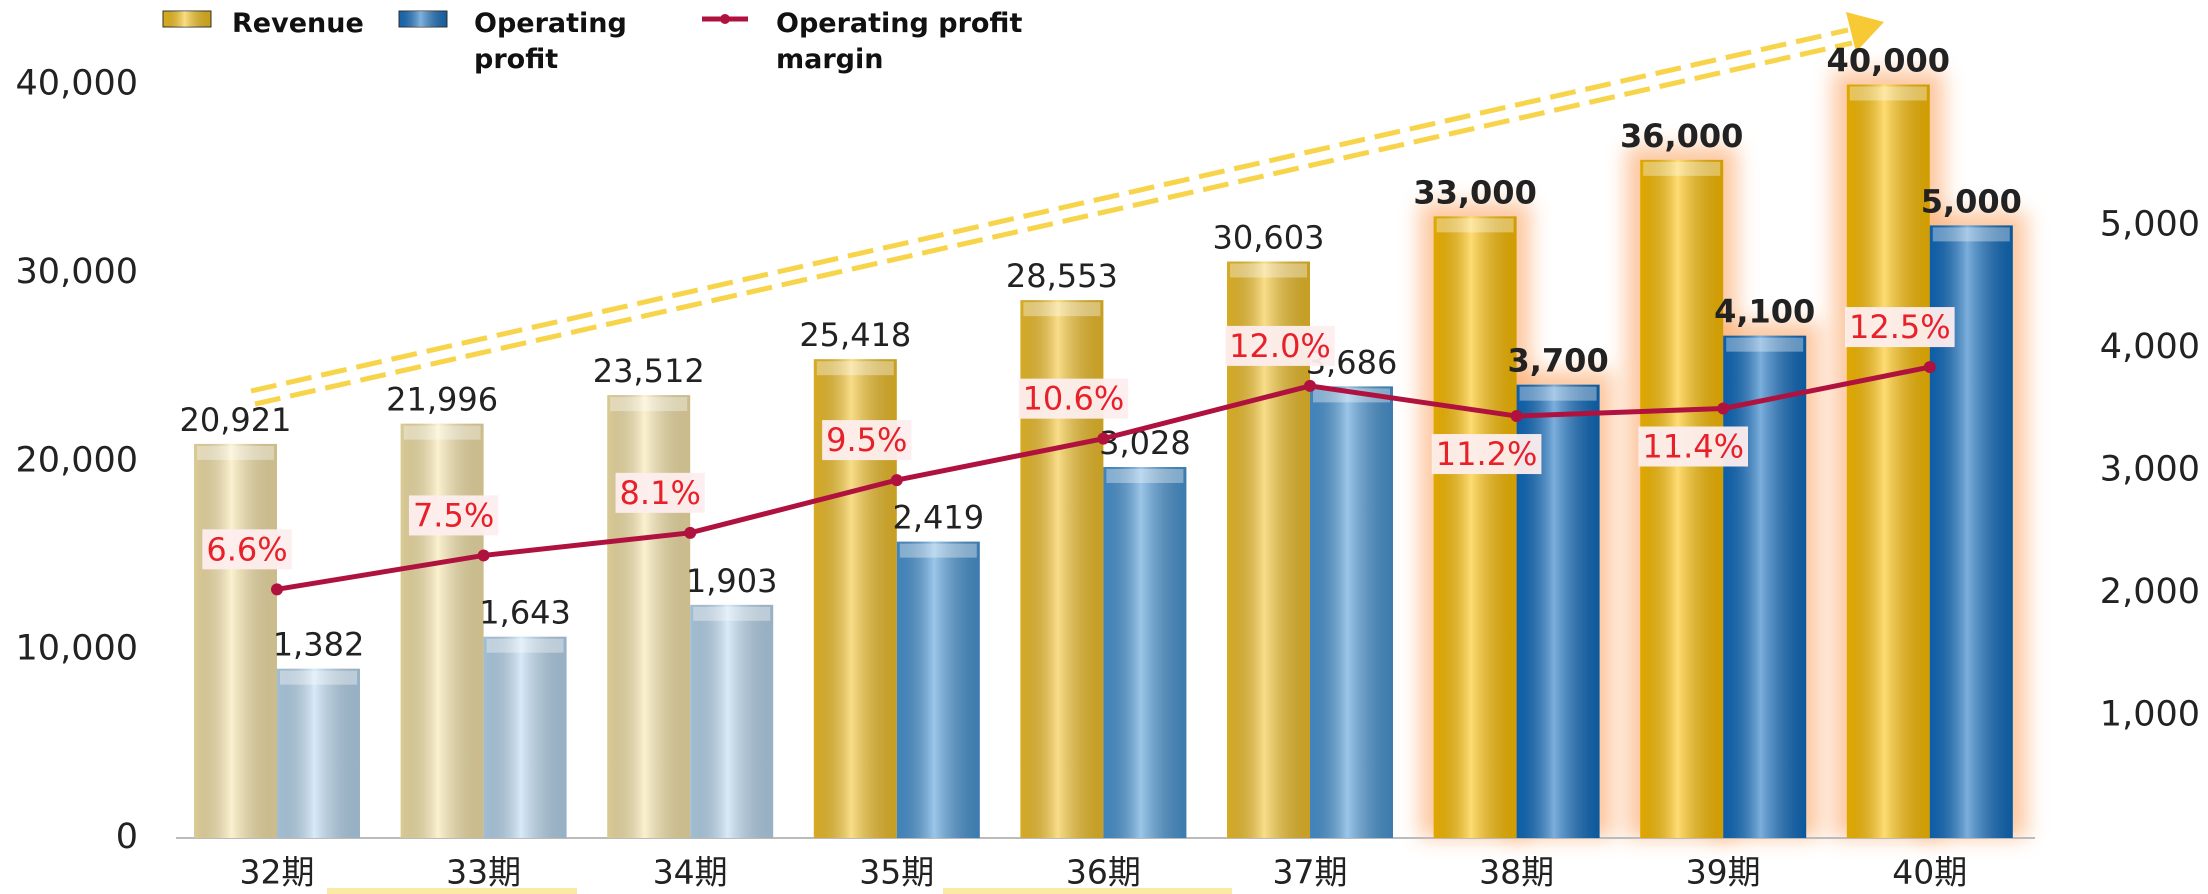 The width and height of the screenshot is (2208, 894). Describe the element at coordinates (1929, 872) in the screenshot. I see `x-tick-label: 40期` at that location.